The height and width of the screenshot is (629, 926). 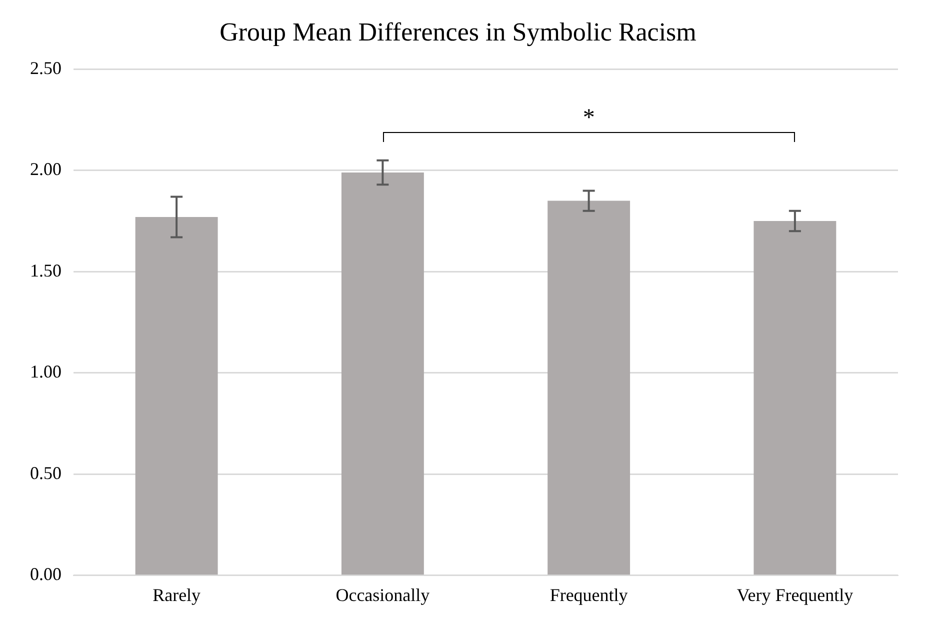 What do you see at coordinates (46, 574) in the screenshot?
I see `y-tick-label: 0.00` at bounding box center [46, 574].